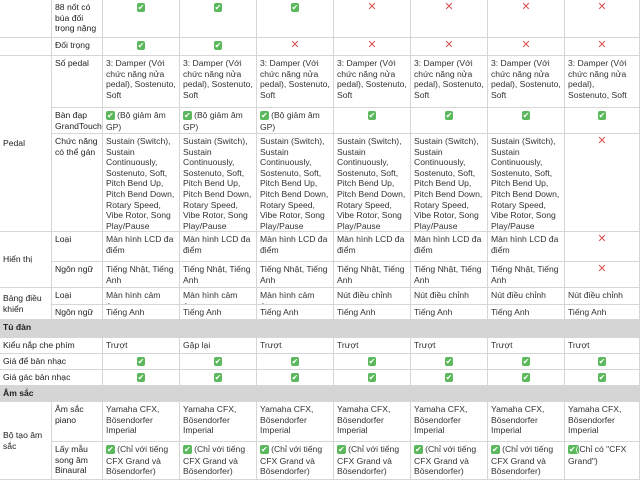  I want to click on value-cell: ✔(Chỉ có "CFX Grand"), so click(602, 461).